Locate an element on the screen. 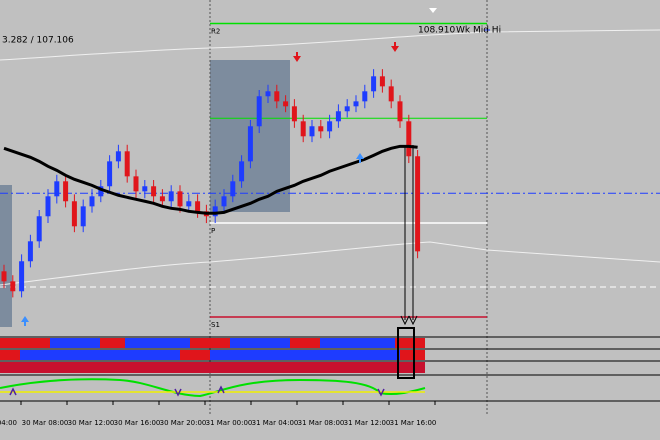 The width and height of the screenshot is (660, 440). highlight-box is located at coordinates (406, 353).